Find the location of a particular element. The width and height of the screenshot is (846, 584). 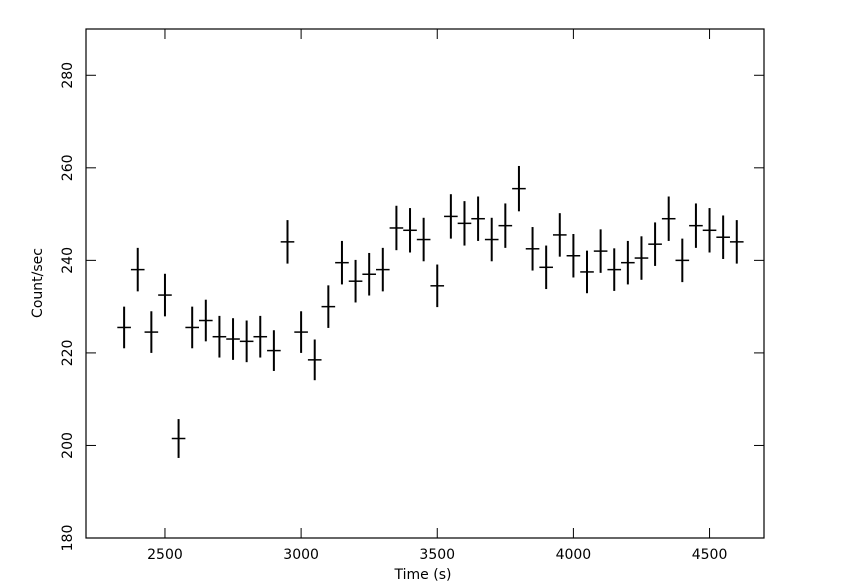

y-tick-label: 200 is located at coordinates (68, 445).